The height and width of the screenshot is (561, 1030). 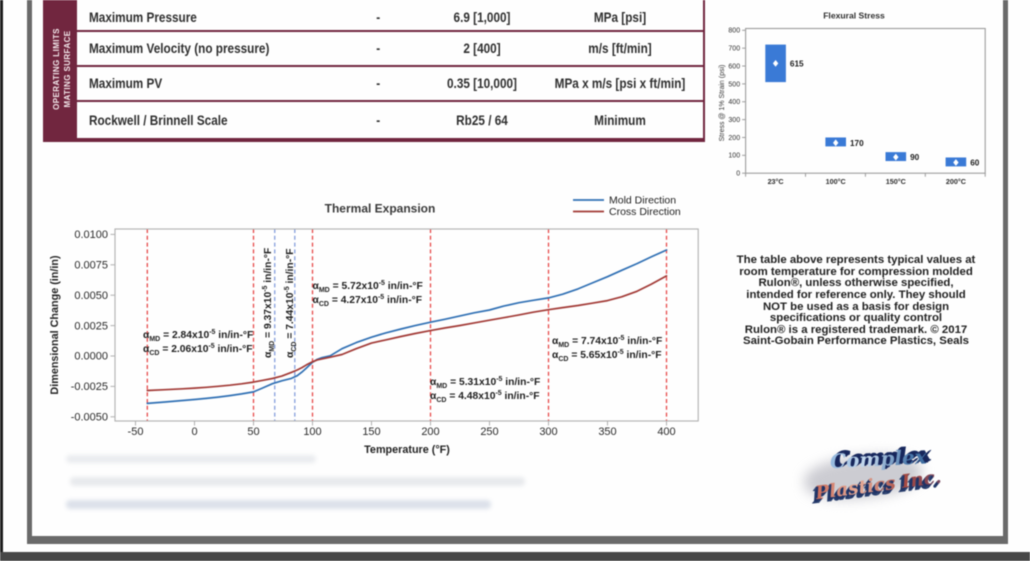 I want to click on svg-text: -0.0025, so click(x=89, y=387).